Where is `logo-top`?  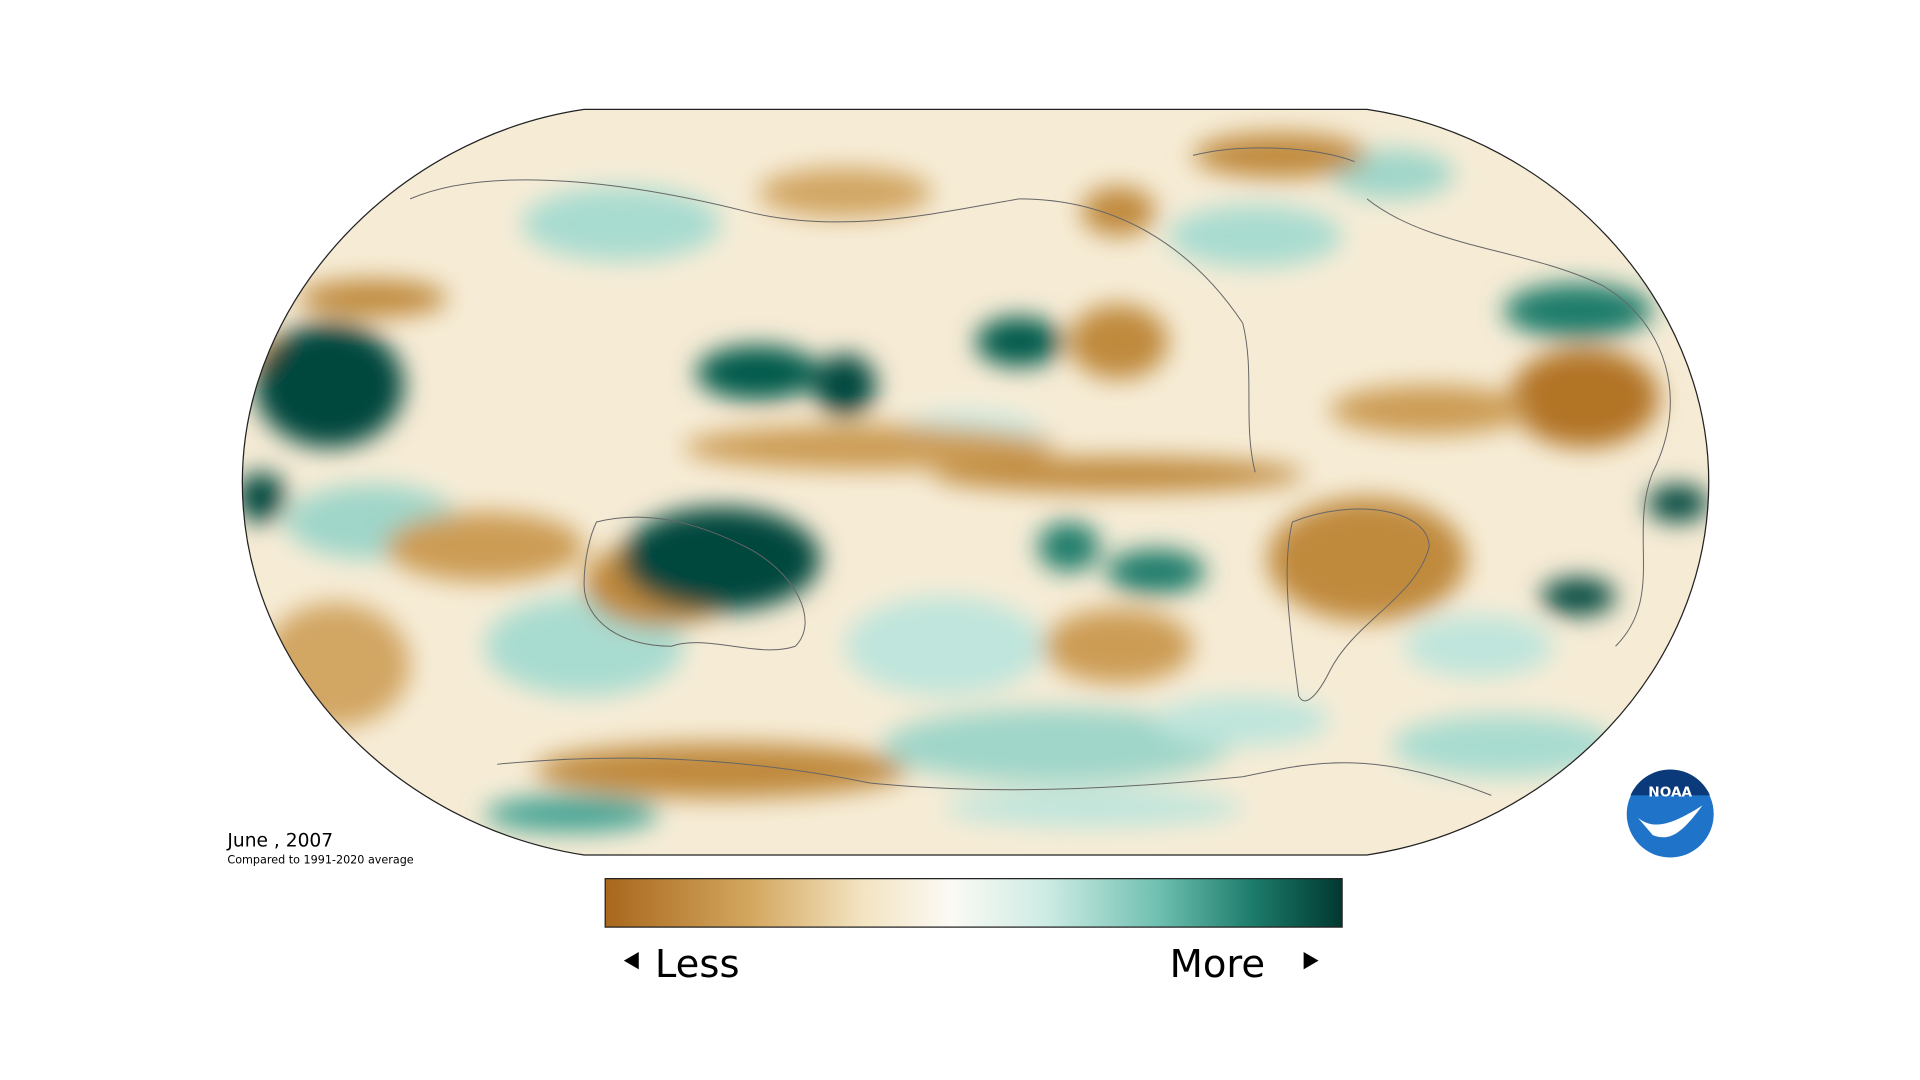 logo-top is located at coordinates (1670, 782).